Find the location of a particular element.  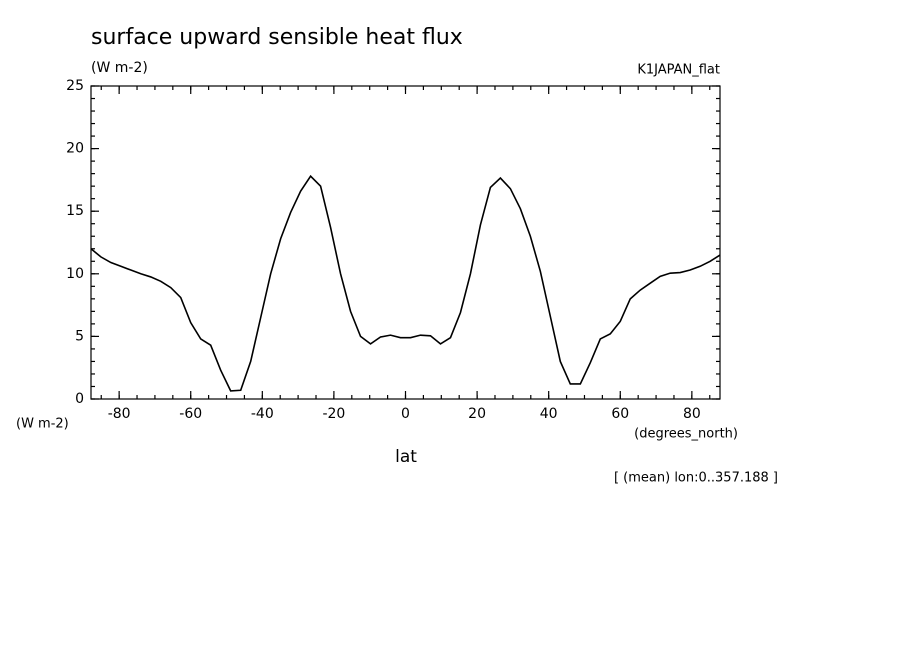

x-tick-label: 80 is located at coordinates (692, 414).